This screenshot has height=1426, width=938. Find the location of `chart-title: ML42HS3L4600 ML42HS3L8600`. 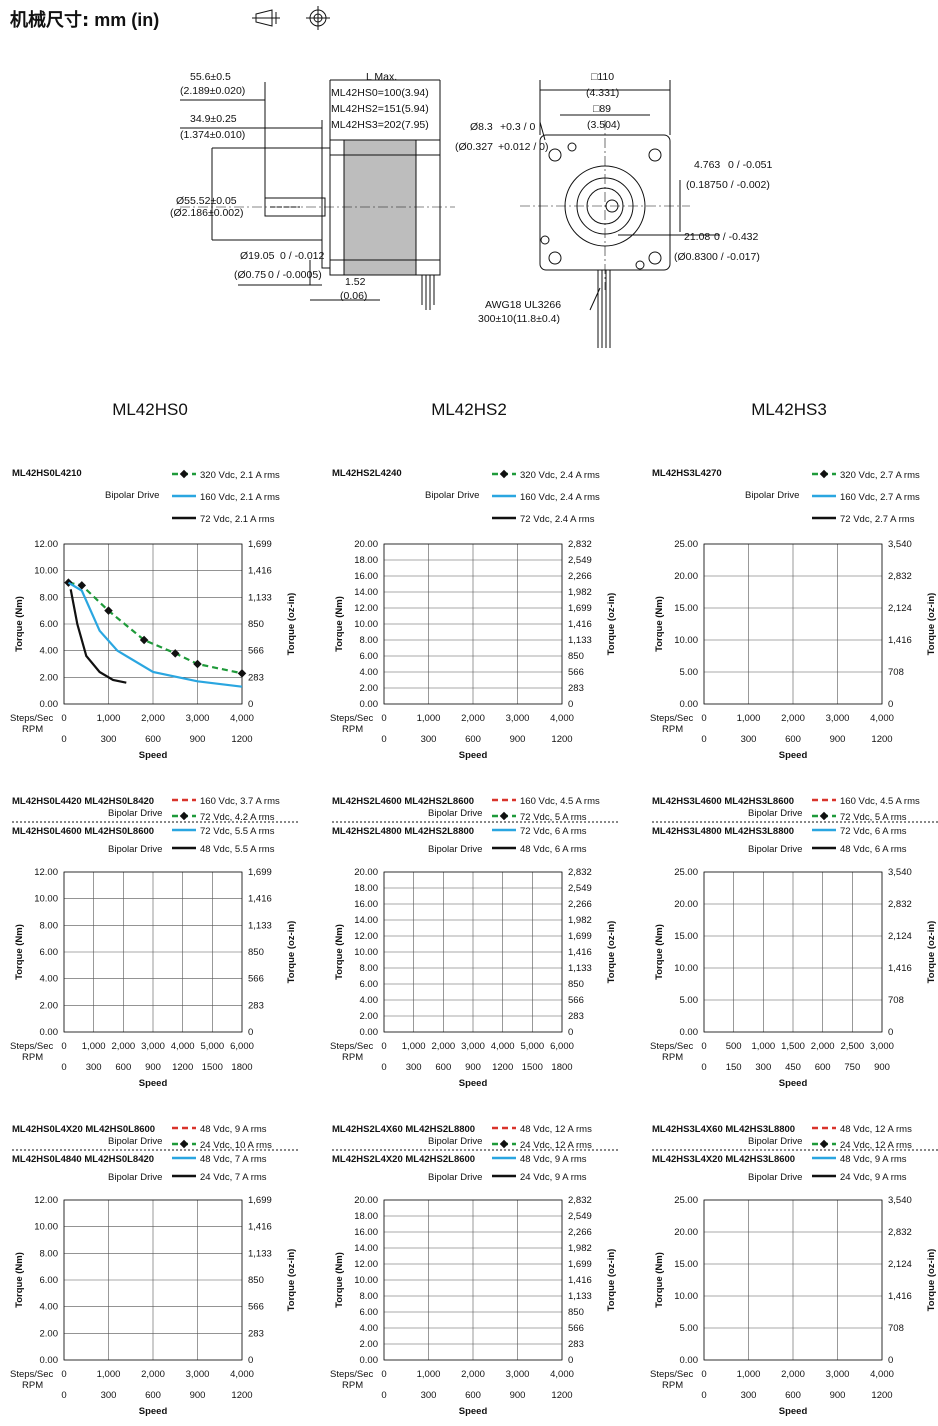

chart-title: ML42HS3L4600 ML42HS3L8600 is located at coordinates (723, 801).